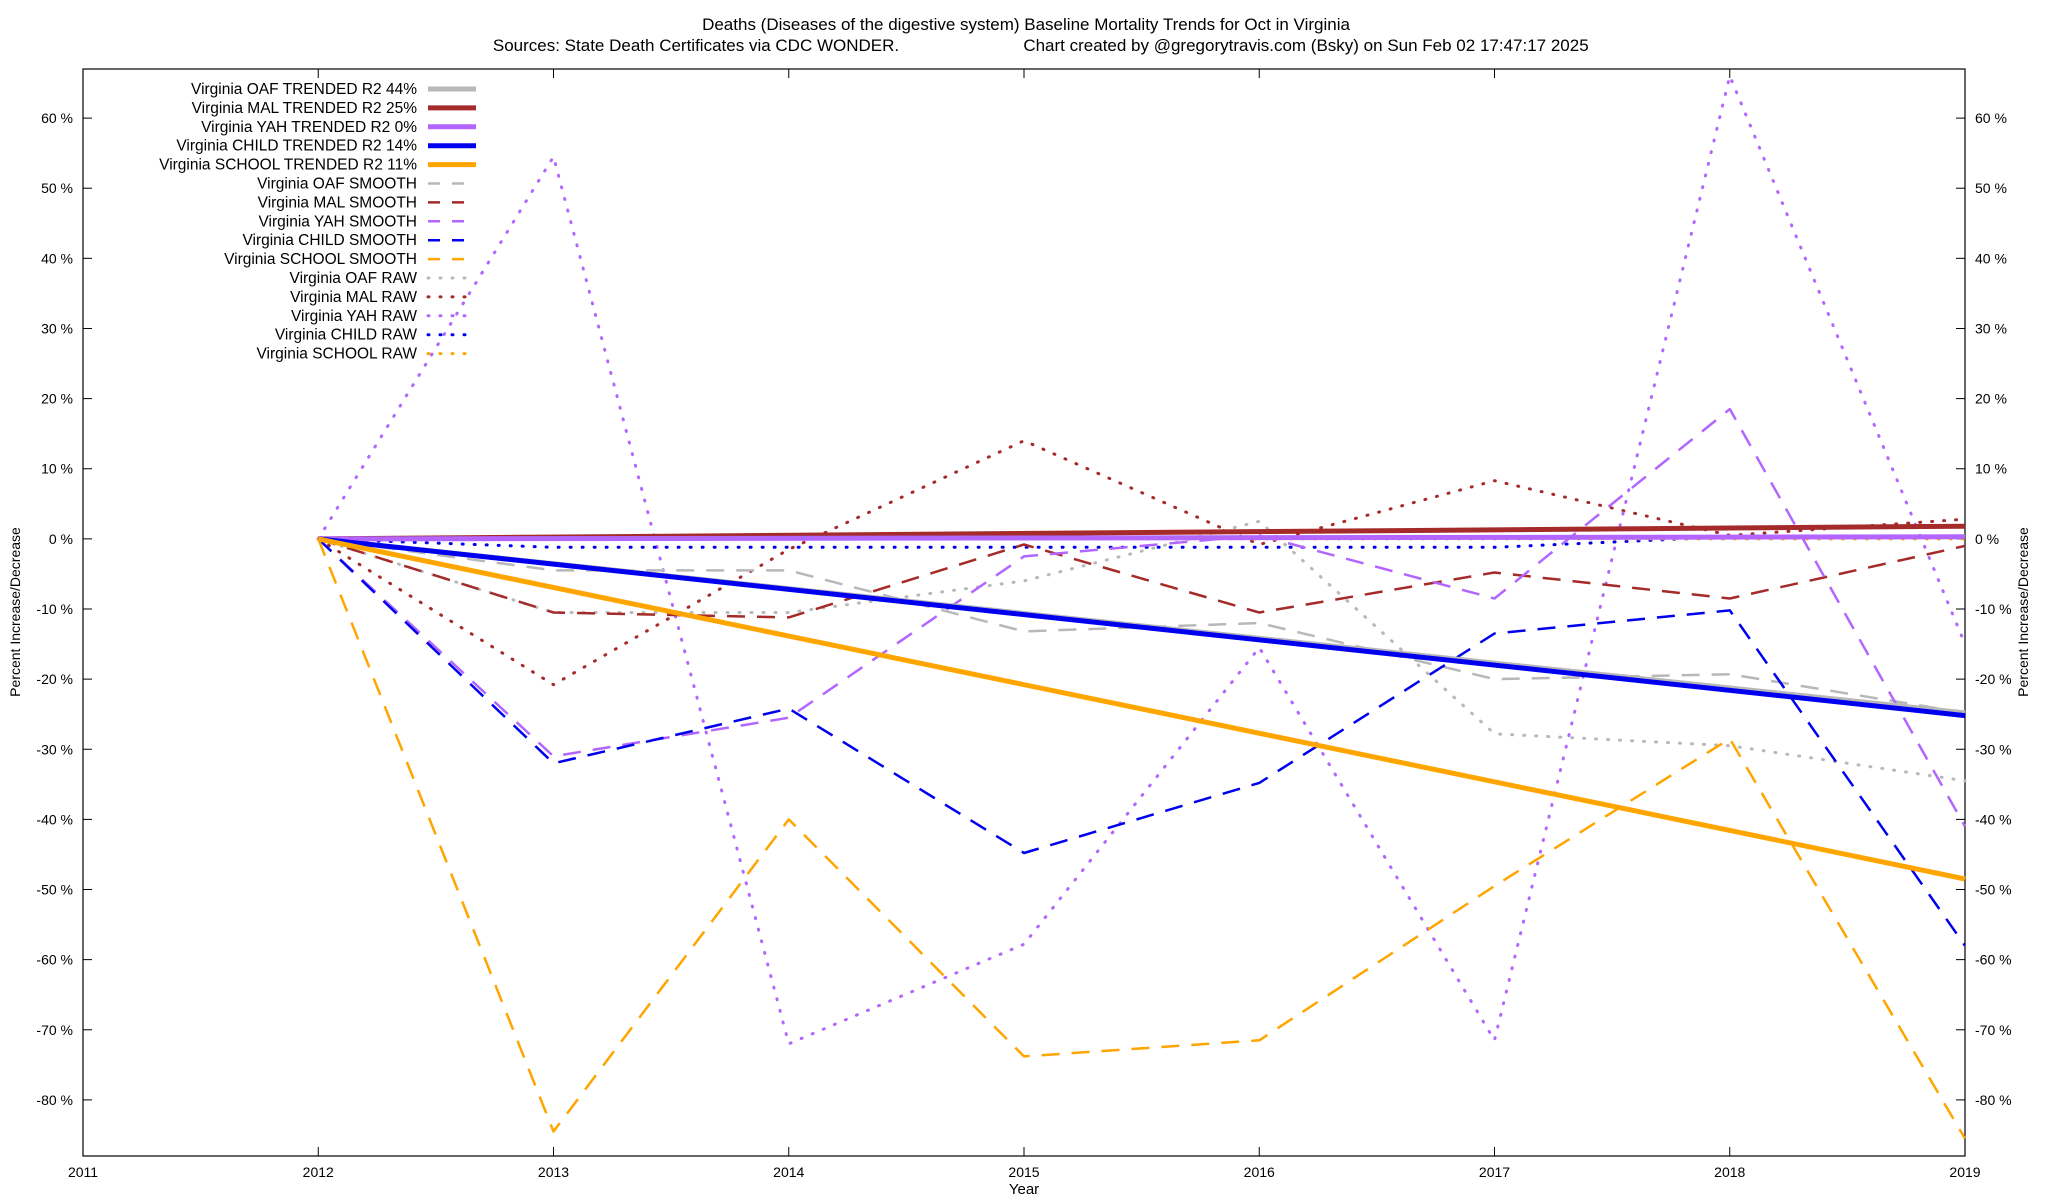 The height and width of the screenshot is (1200, 2048). Describe the element at coordinates (305, 108) in the screenshot. I see `legend-label: Virginia MAL TRENDED R2 25%` at that location.